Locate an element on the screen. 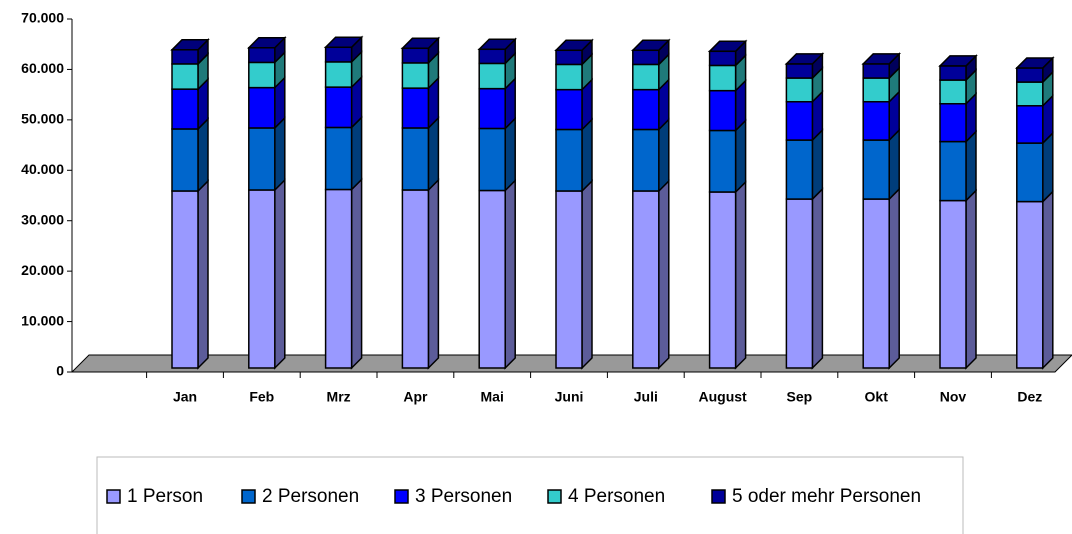  x-tick-label: Sep is located at coordinates (800, 397).